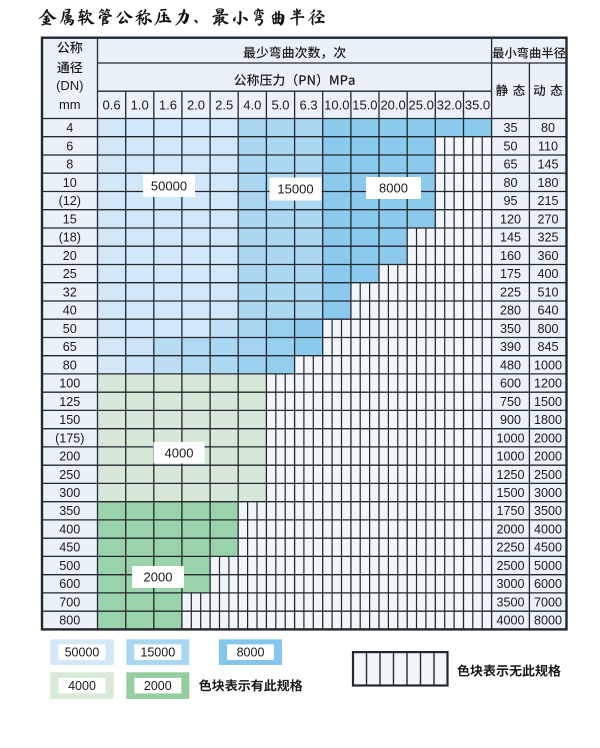 This screenshot has height=748, width=600. Describe the element at coordinates (70, 104) in the screenshot. I see `svg-text: mm` at that location.